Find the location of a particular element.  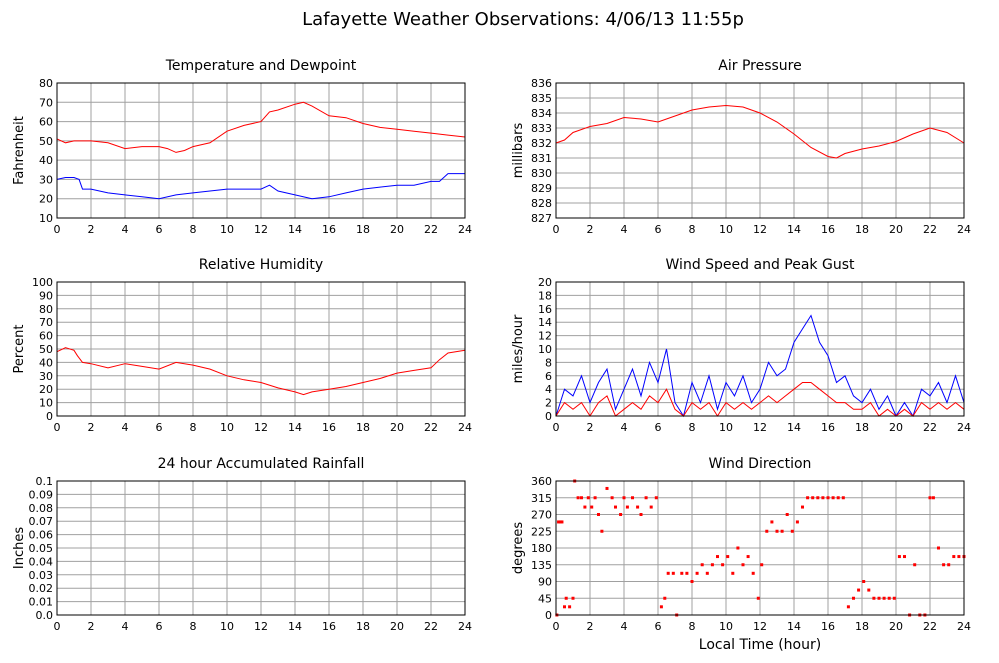

rain-y-tick-label: 0.0 is located at coordinates (45, 615).